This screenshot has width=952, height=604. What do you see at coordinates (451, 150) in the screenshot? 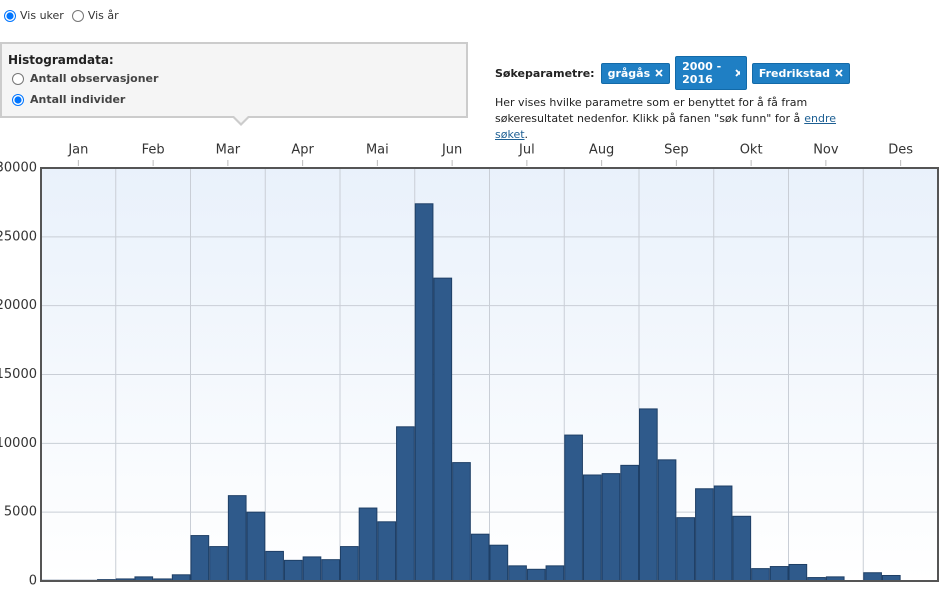
I see `x-tick-label: Jun` at bounding box center [451, 150].